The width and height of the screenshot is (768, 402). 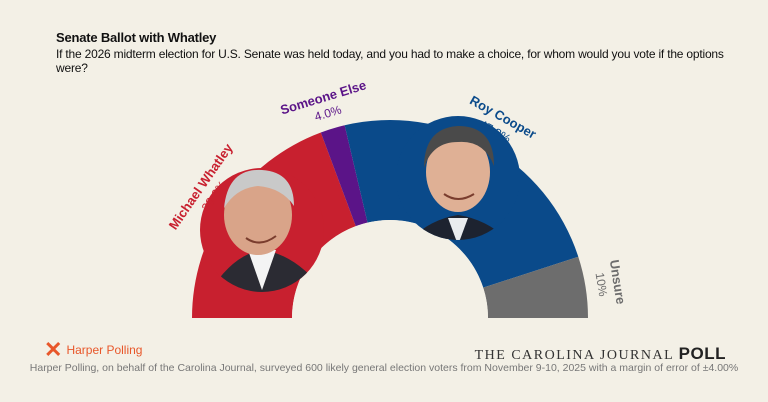 I want to click on cooper-photo, so click(x=458, y=178).